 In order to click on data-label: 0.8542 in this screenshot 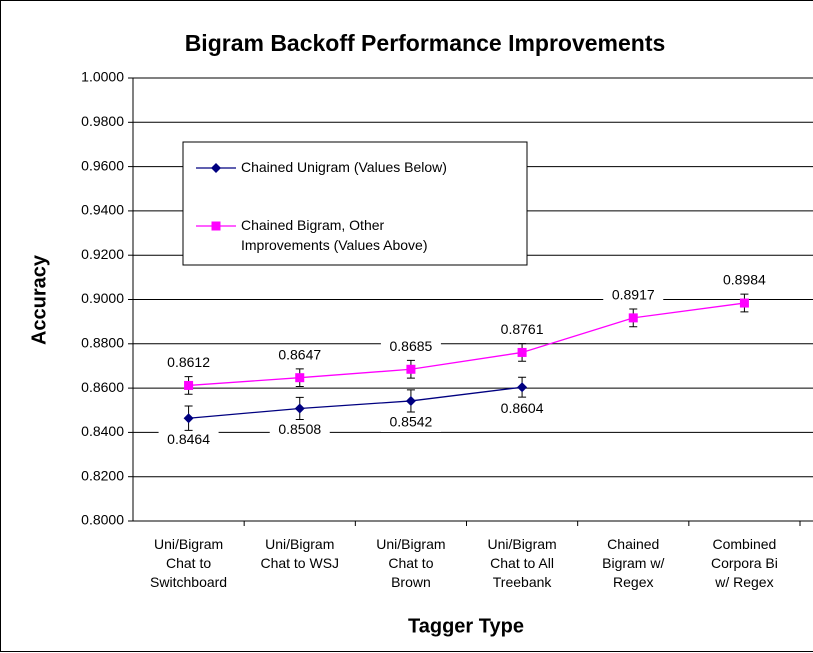, I will do `click(411, 422)`.